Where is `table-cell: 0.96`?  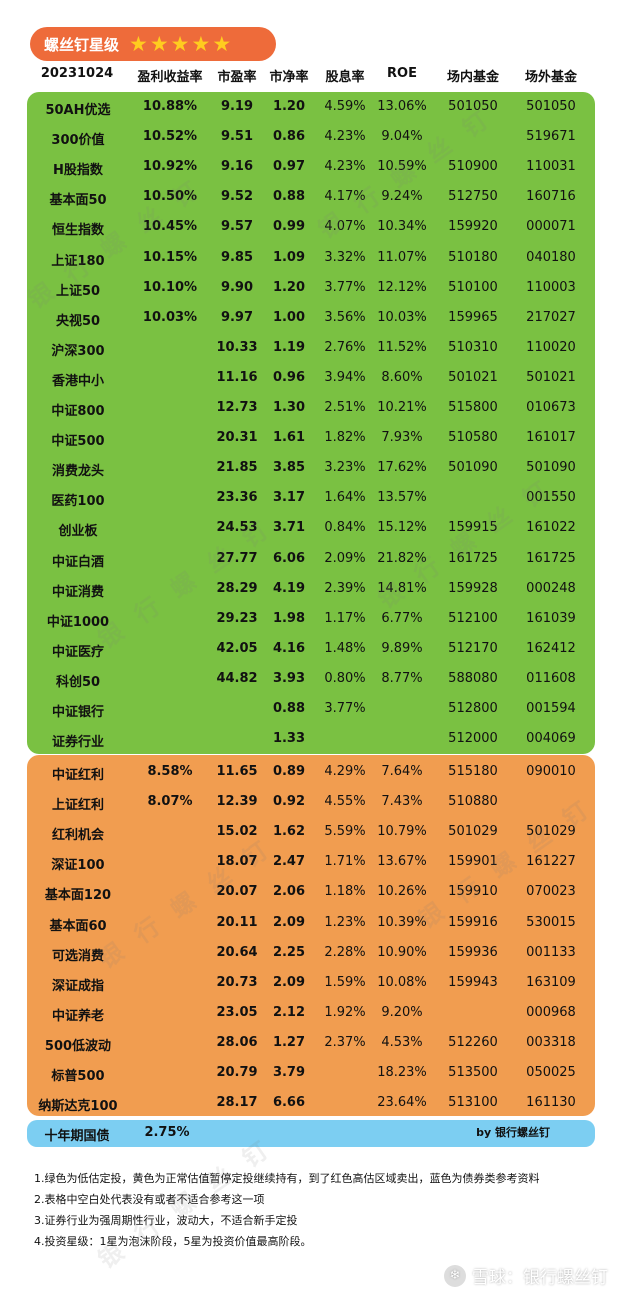 table-cell: 0.96 is located at coordinates (289, 377).